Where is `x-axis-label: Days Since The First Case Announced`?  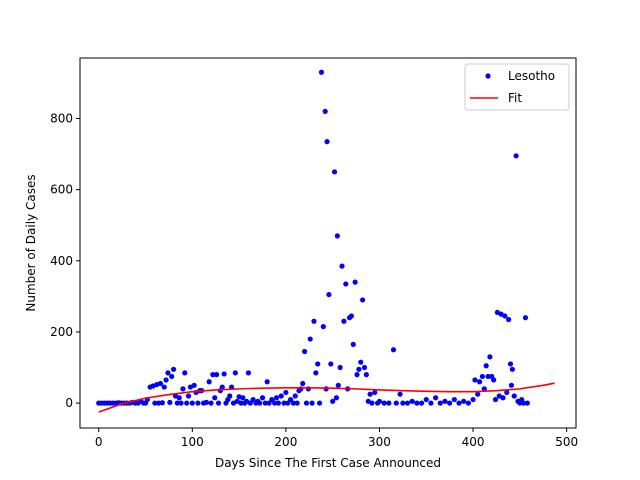
x-axis-label: Days Since The First Case Announced is located at coordinates (328, 463).